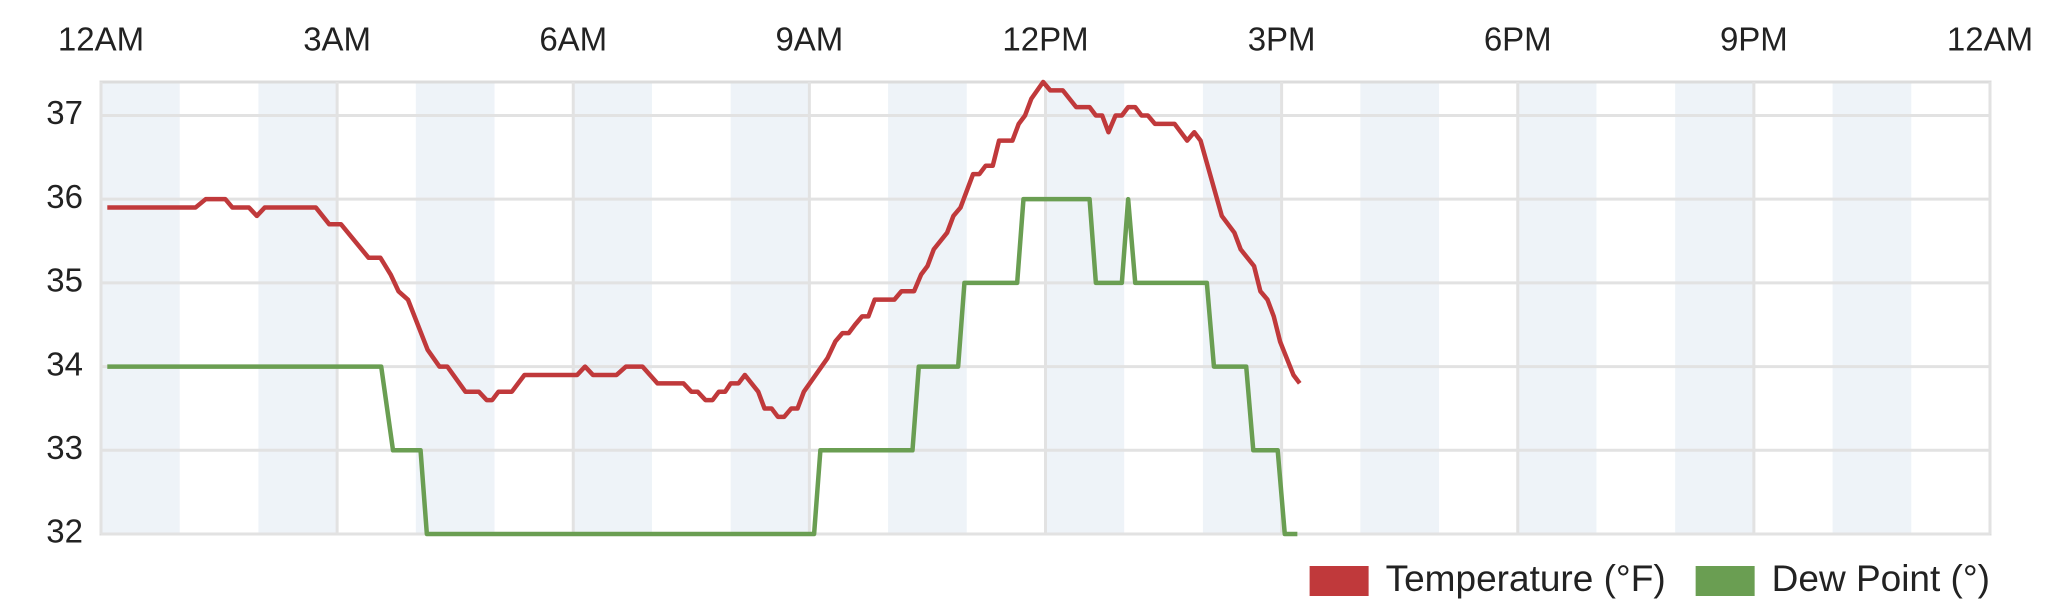 The width and height of the screenshot is (2053, 603). What do you see at coordinates (64, 363) in the screenshot?
I see `y-tick-label: 34` at bounding box center [64, 363].